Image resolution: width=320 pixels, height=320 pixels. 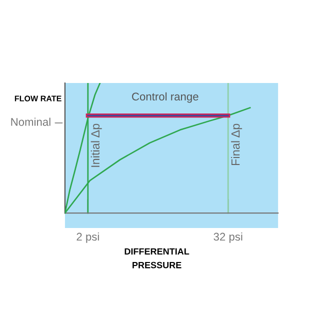 What do you see at coordinates (236, 145) in the screenshot?
I see `ref-line-label: Final Δp` at bounding box center [236, 145].